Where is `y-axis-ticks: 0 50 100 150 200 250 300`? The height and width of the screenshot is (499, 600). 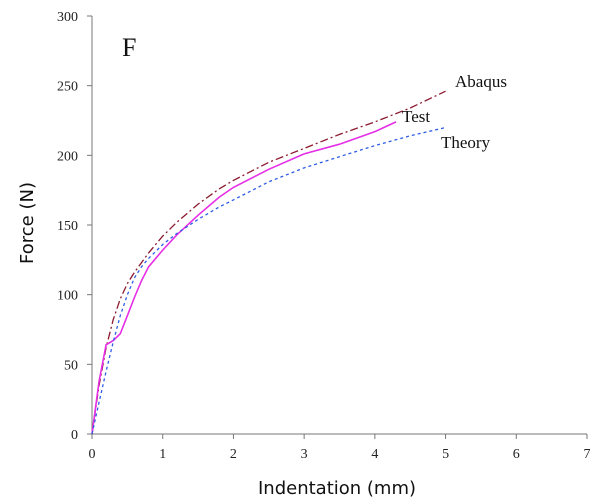 y-axis-ticks: 0 50 100 150 200 250 300 is located at coordinates (74, 226).